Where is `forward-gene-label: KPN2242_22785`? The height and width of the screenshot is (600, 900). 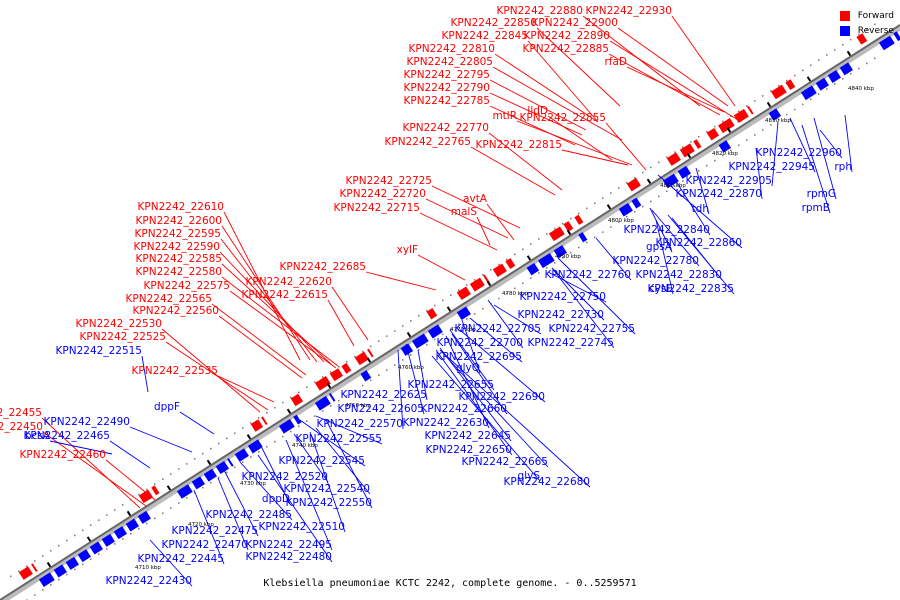 forward-gene-label: KPN2242_22785 is located at coordinates (447, 101).